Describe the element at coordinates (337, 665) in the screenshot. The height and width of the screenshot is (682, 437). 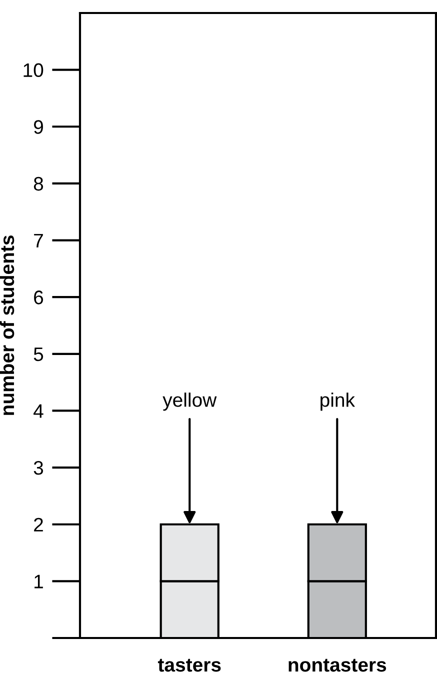
I see `x-tick-label: nontasters` at that location.